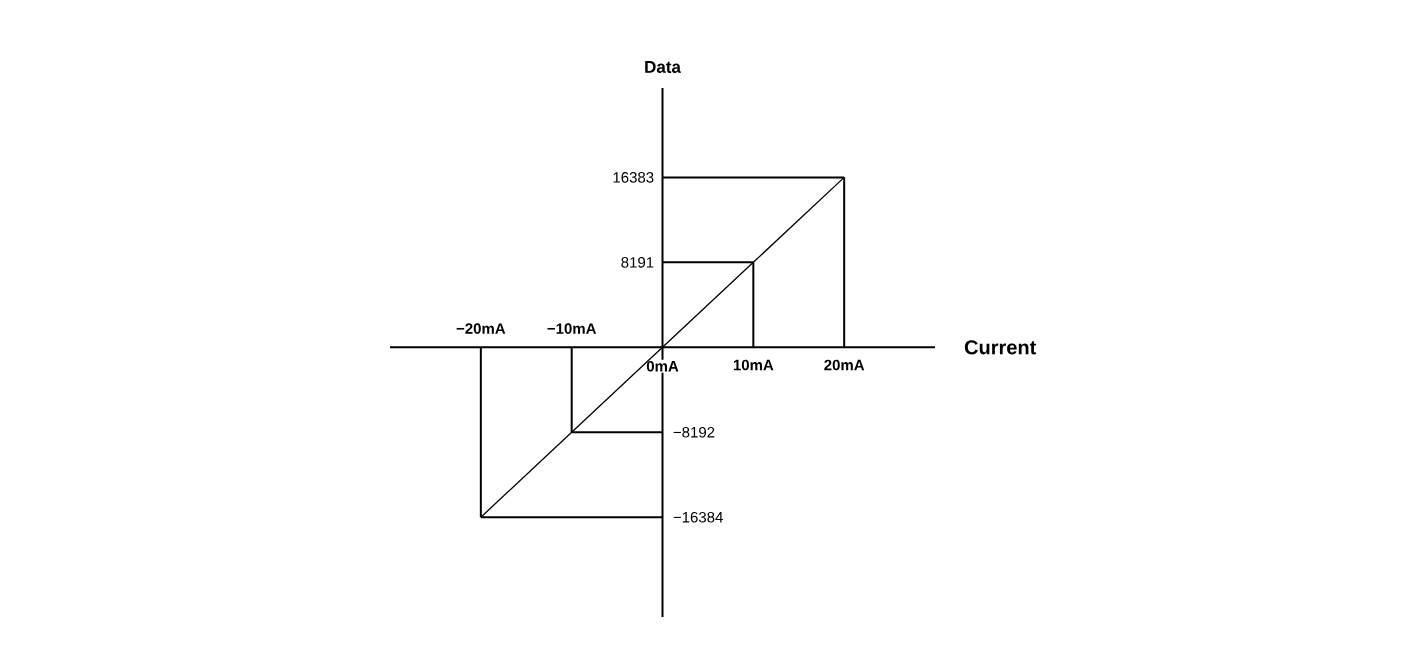 Image resolution: width=1417 pixels, height=657 pixels. Describe the element at coordinates (694, 432) in the screenshot. I see `y2-tick-label: −8192` at that location.